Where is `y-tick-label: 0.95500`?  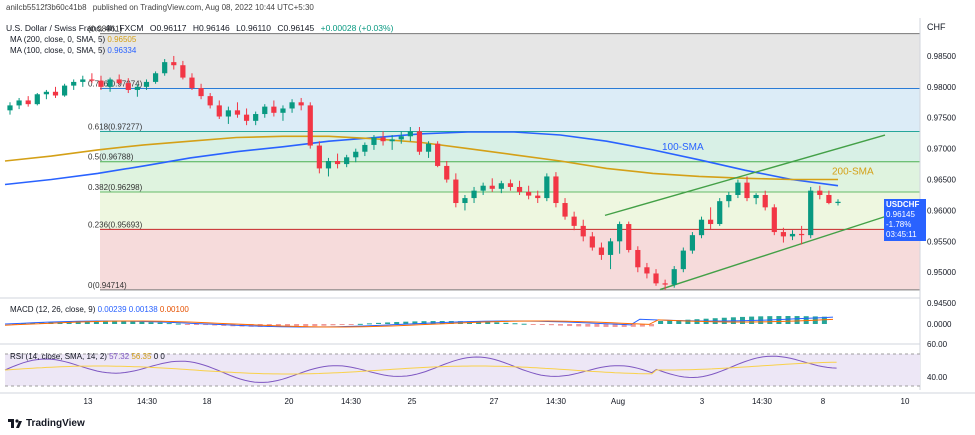
y-tick-label: 0.95500 is located at coordinates (941, 241).